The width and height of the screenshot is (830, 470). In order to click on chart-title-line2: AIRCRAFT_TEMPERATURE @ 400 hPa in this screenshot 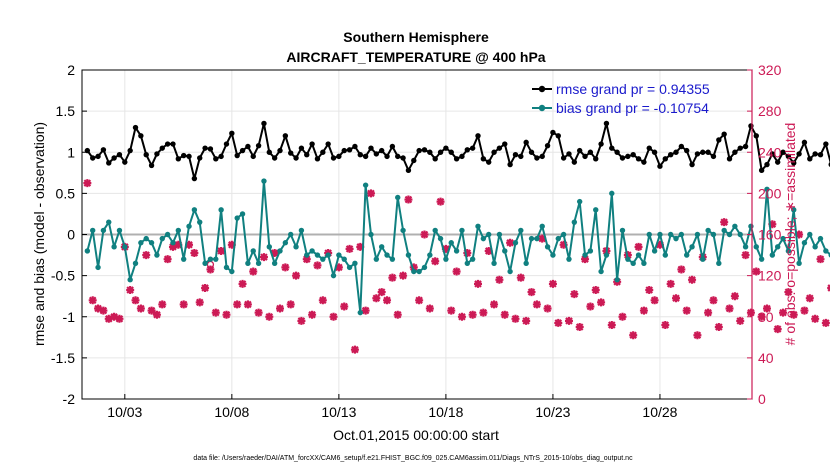, I will do `click(415, 57)`.